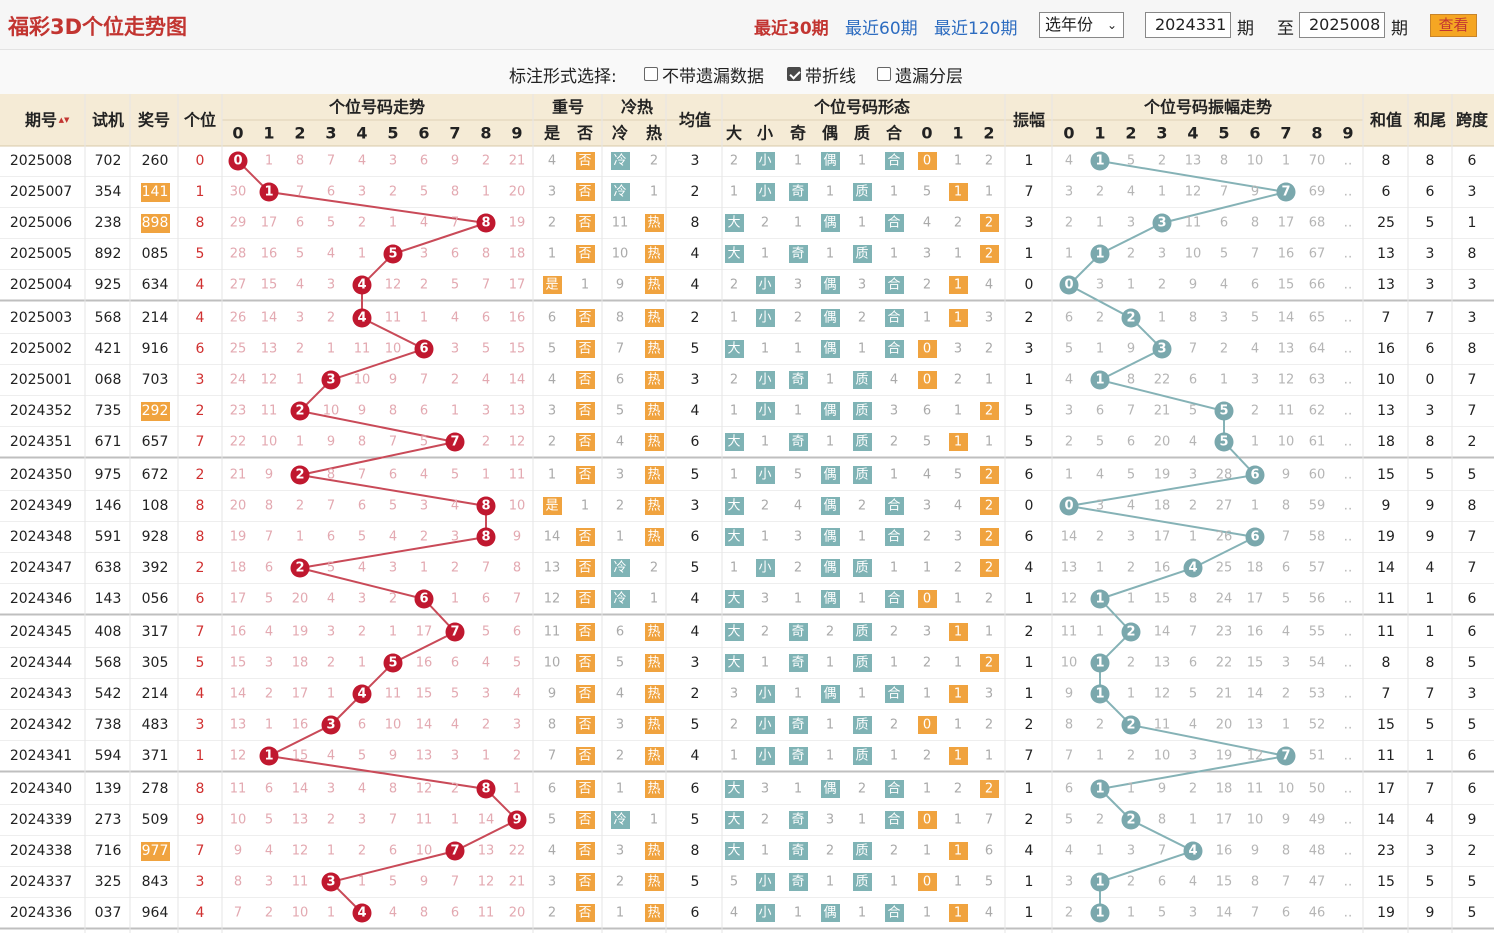 The image size is (1494, 933). What do you see at coordinates (733, 789) in the screenshot?
I see `shape-tag-text: 大` at bounding box center [733, 789].